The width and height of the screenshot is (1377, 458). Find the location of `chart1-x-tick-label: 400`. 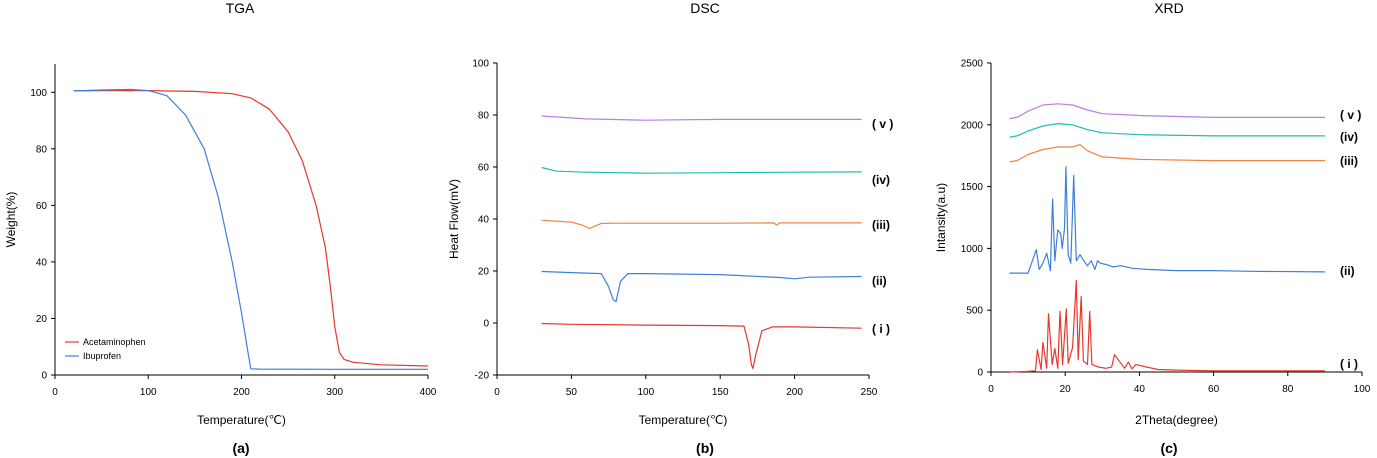

chart1-x-tick-label: 400 is located at coordinates (428, 392).